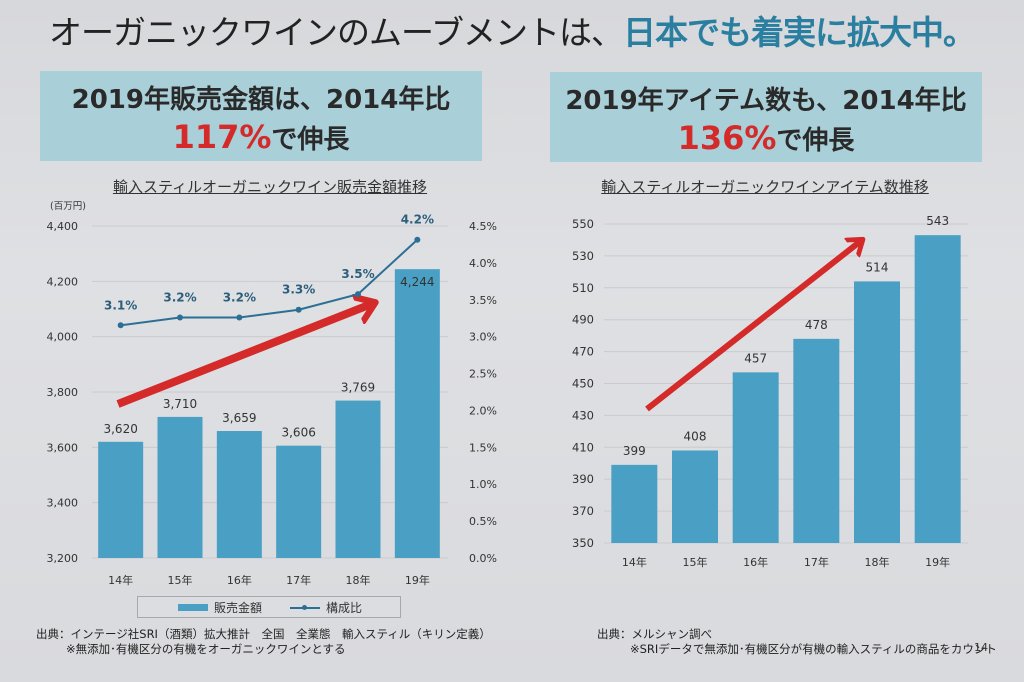 This screenshot has width=1024, height=682. What do you see at coordinates (483, 521) in the screenshot?
I see `sales-y2-tick-label: 0.5%` at bounding box center [483, 521].